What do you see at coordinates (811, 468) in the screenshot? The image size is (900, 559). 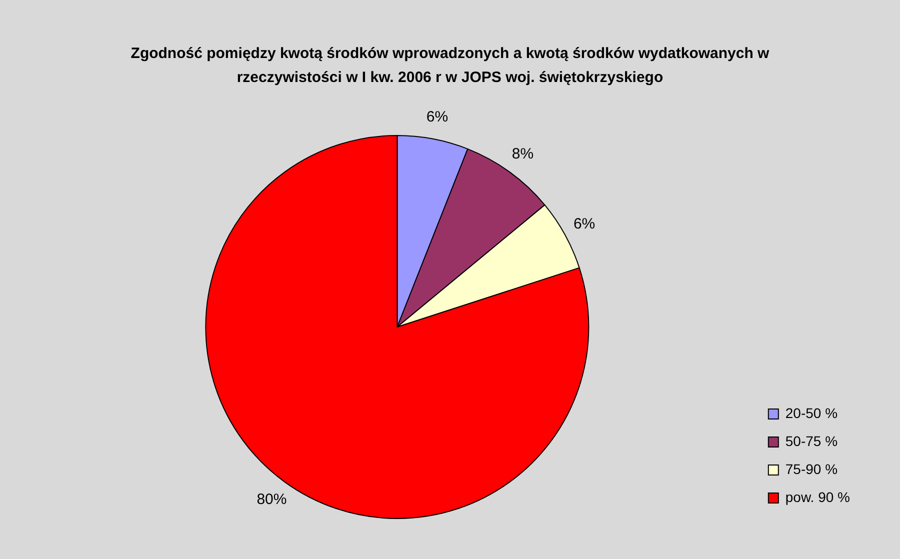 I see `legend-label: 75-90 %` at bounding box center [811, 468].